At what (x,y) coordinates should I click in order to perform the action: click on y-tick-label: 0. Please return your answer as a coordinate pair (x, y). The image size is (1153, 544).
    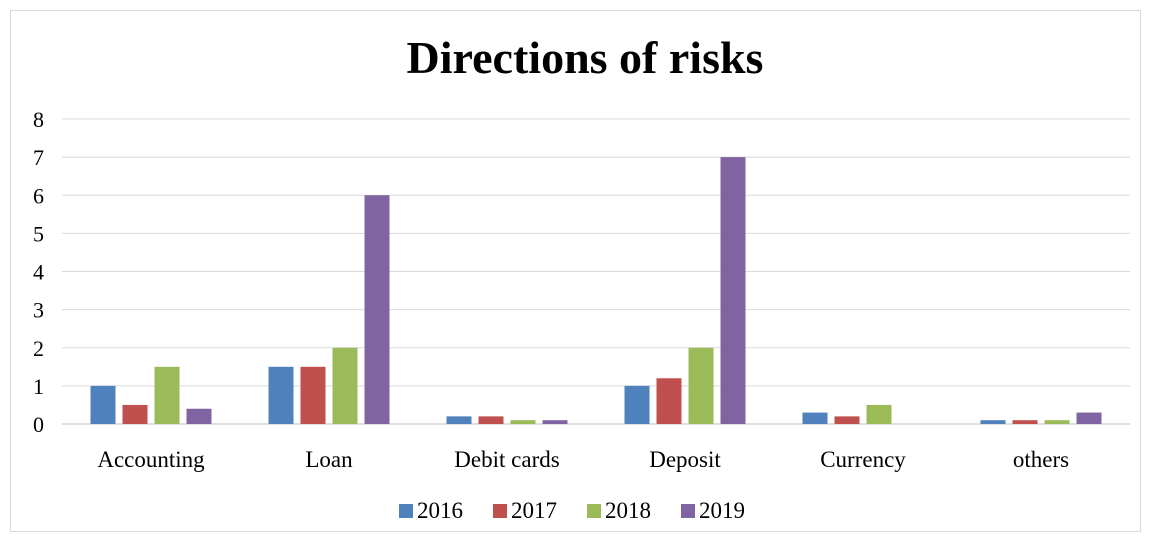
    Looking at the image, I should click on (38, 424).